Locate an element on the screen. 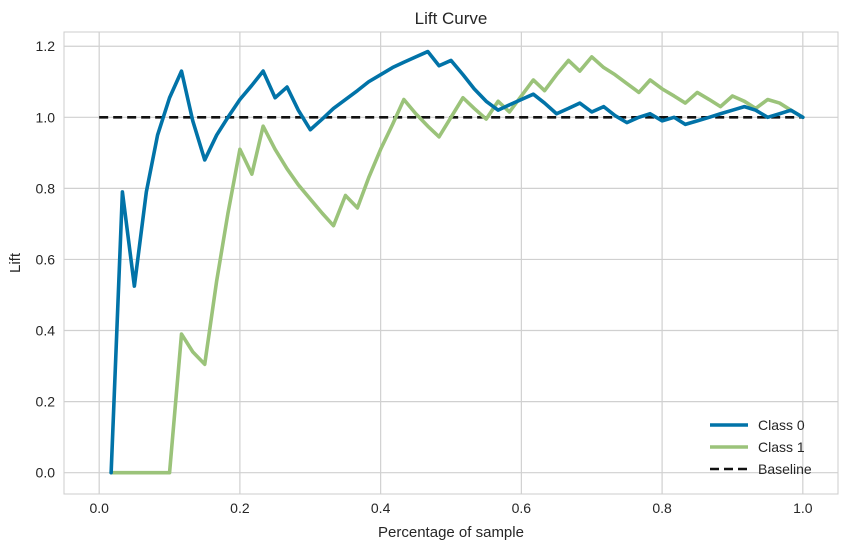  y-tick-label: 0.6 is located at coordinates (46, 259).